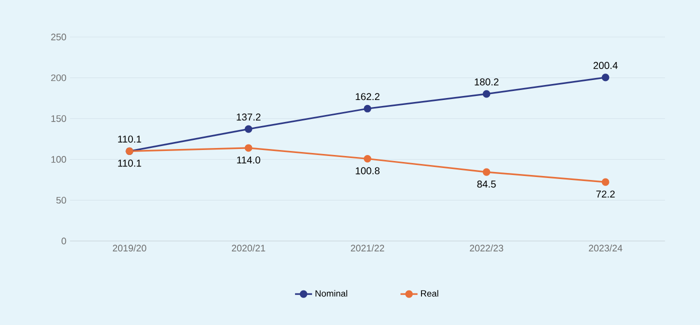  Describe the element at coordinates (248, 160) in the screenshot. I see `data-label: 114.0` at that location.